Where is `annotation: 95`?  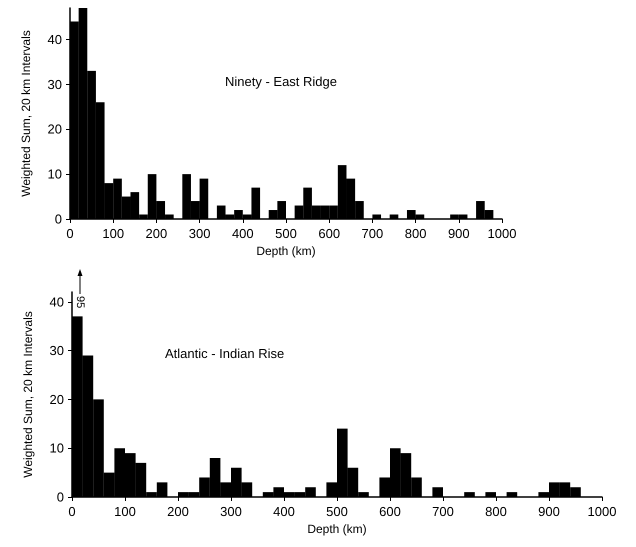 annotation: 95 is located at coordinates (80, 302).